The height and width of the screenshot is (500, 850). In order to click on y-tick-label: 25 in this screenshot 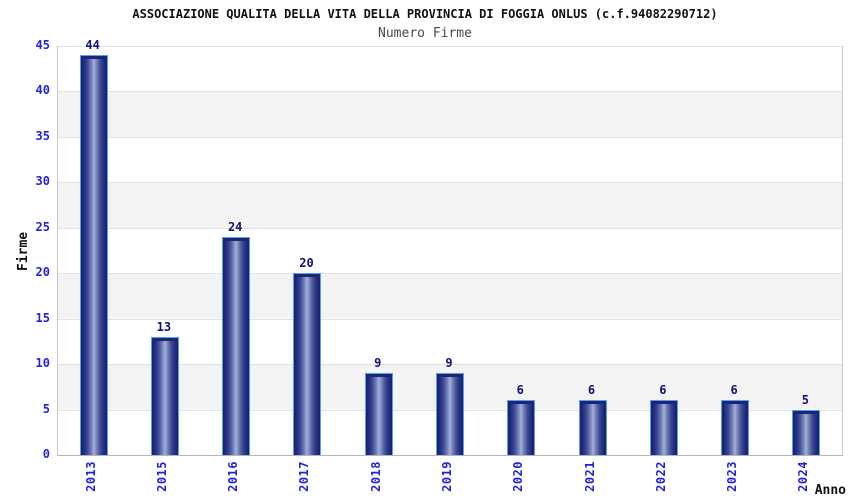, I will do `click(42, 226)`.